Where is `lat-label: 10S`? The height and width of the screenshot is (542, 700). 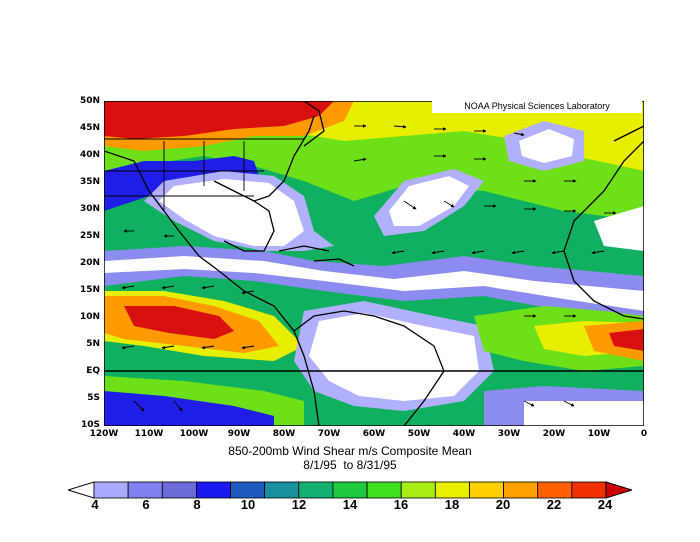 lat-label: 10S is located at coordinates (90, 425).